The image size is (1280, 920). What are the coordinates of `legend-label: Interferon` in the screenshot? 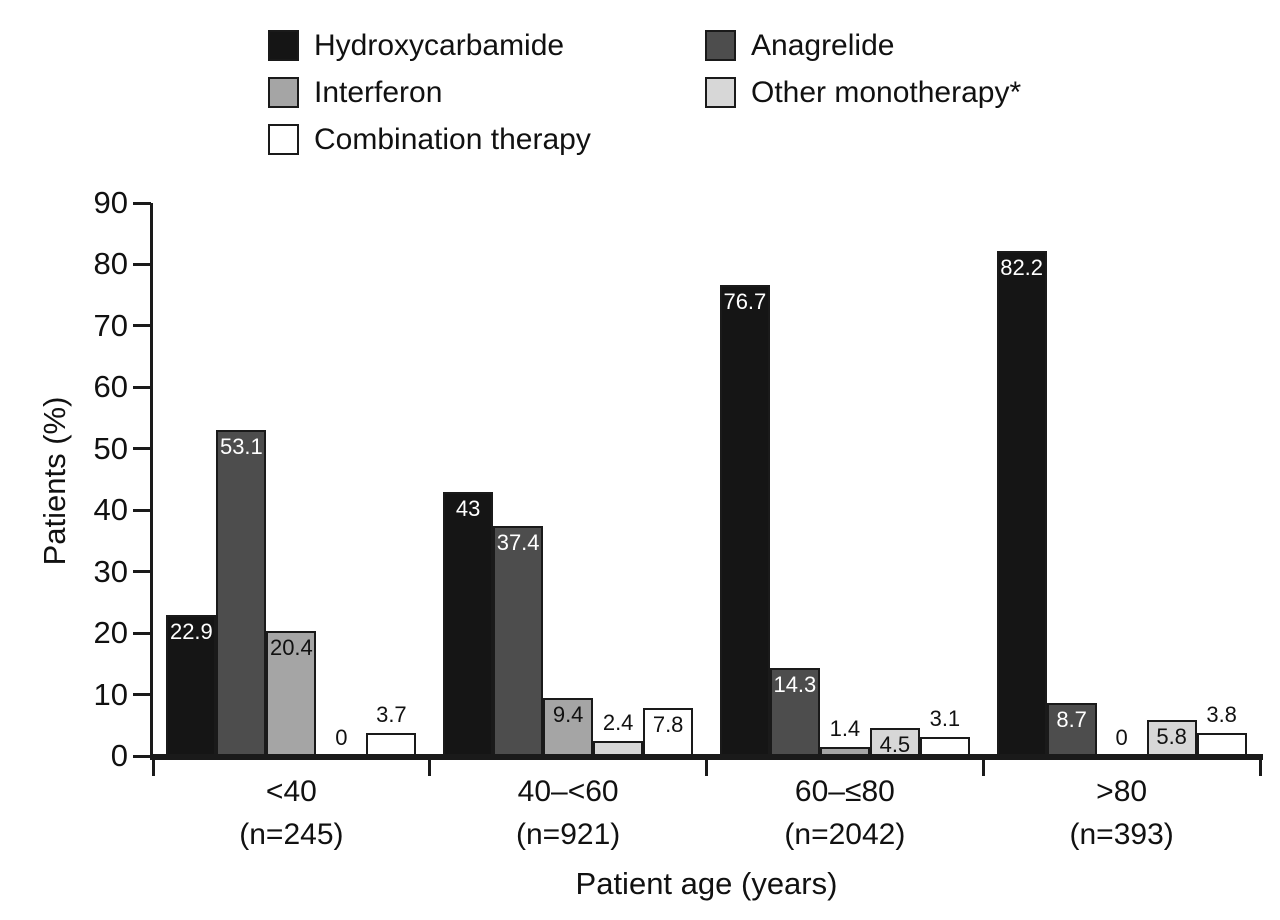 It's located at (378, 92).